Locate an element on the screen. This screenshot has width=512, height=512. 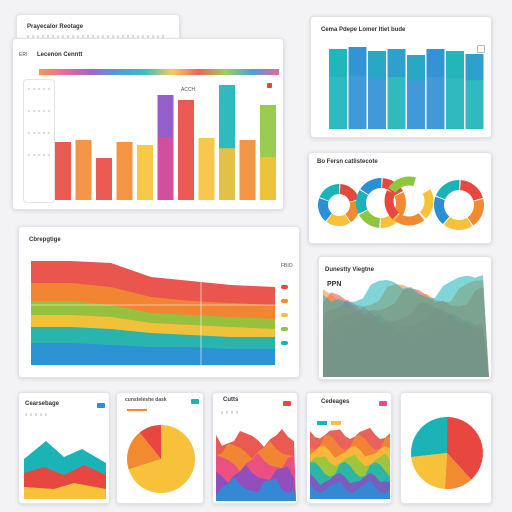
toolbar is located at coordinates (97, 36).